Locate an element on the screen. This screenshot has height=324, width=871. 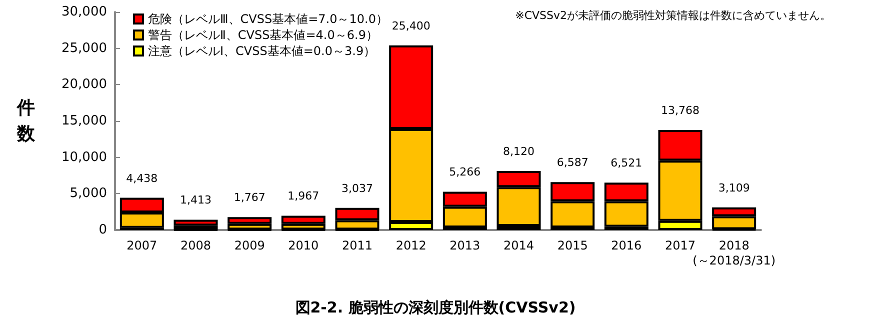
y-tick-label: 25,000 is located at coordinates (84, 48).